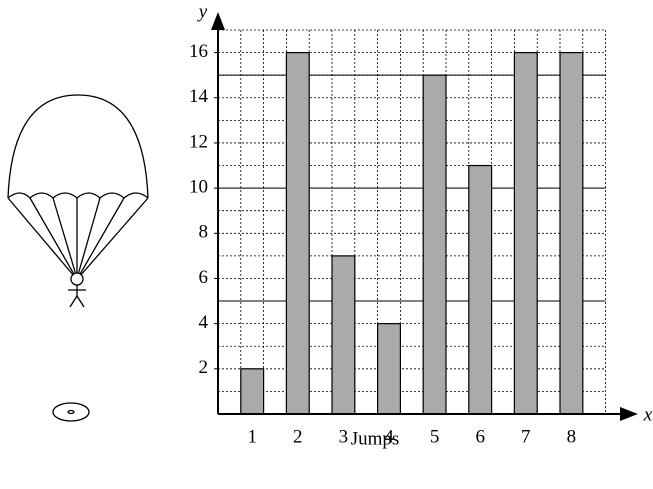 The height and width of the screenshot is (489, 653). What do you see at coordinates (629, 414) in the screenshot?
I see `x-axis-arrow` at bounding box center [629, 414].